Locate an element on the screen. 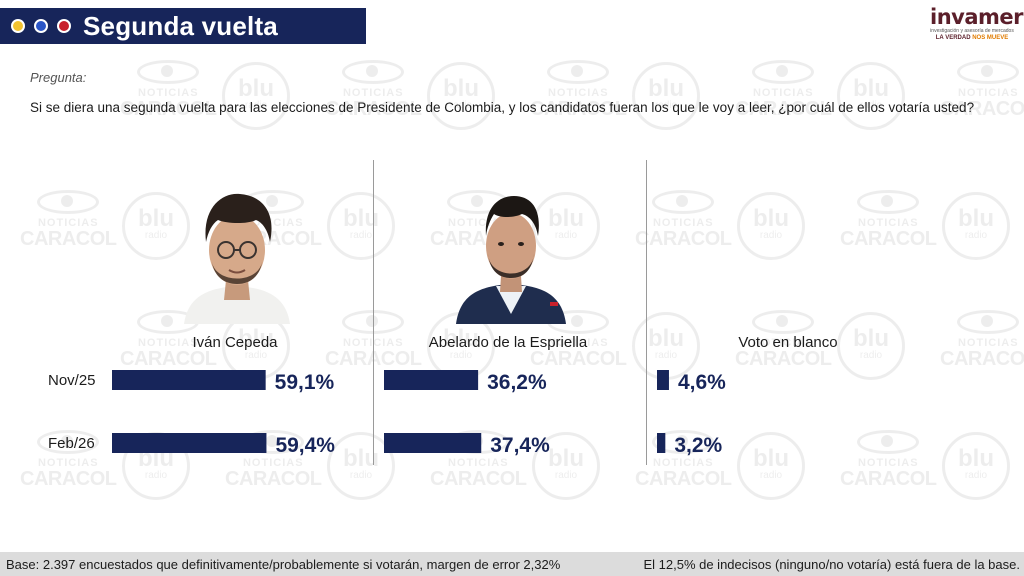 This screenshot has height=576, width=1024. blue-dot-icon is located at coordinates (41, 26).